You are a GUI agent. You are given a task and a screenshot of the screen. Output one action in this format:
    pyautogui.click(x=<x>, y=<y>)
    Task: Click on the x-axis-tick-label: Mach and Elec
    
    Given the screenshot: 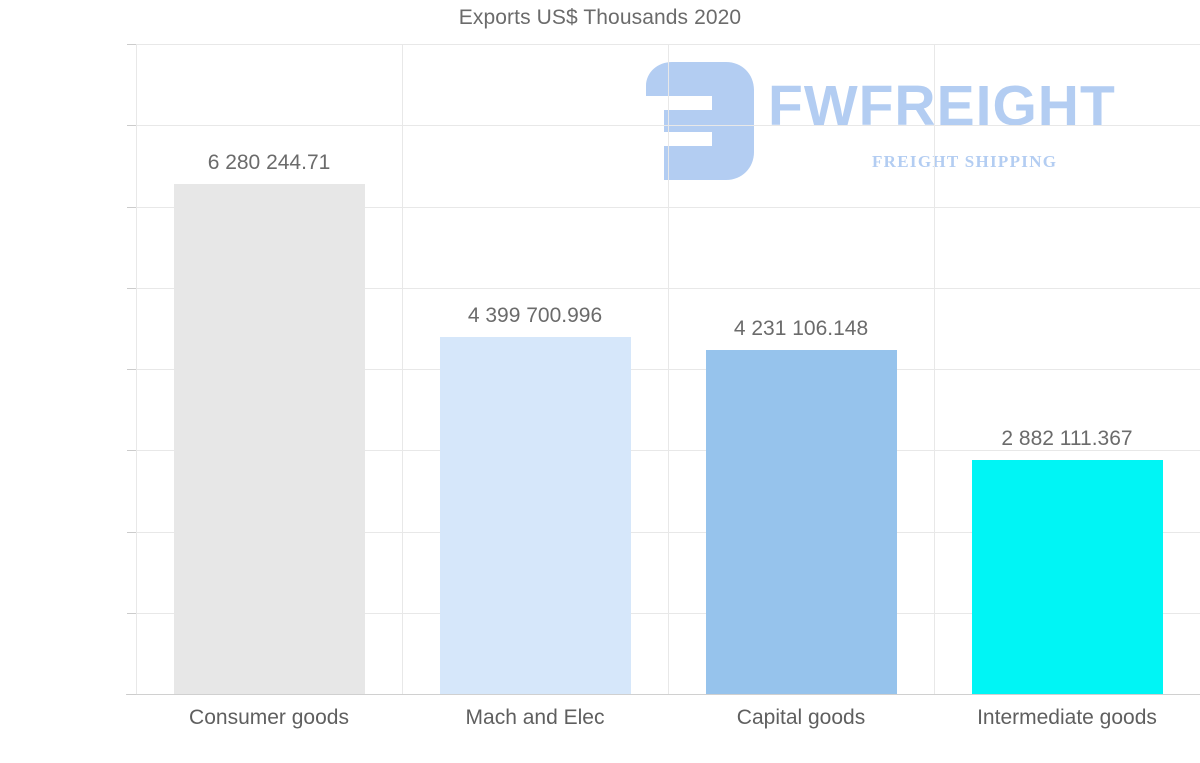 What is the action you would take?
    pyautogui.click(x=535, y=717)
    